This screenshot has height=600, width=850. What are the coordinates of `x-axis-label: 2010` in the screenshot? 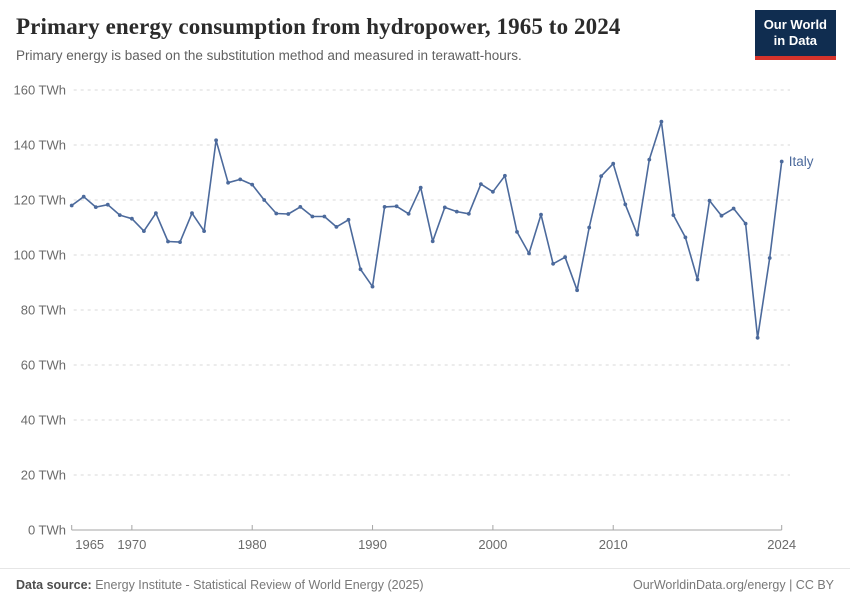 It's located at (613, 544).